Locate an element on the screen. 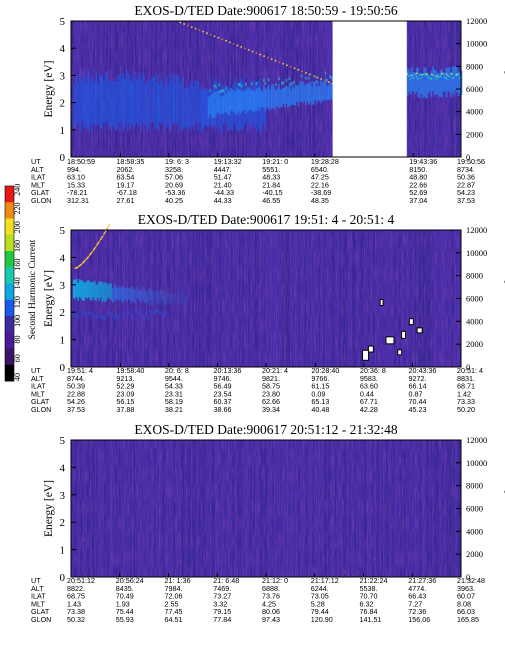 This screenshot has height=649, width=505. colorbar-frame is located at coordinates (9, 283).